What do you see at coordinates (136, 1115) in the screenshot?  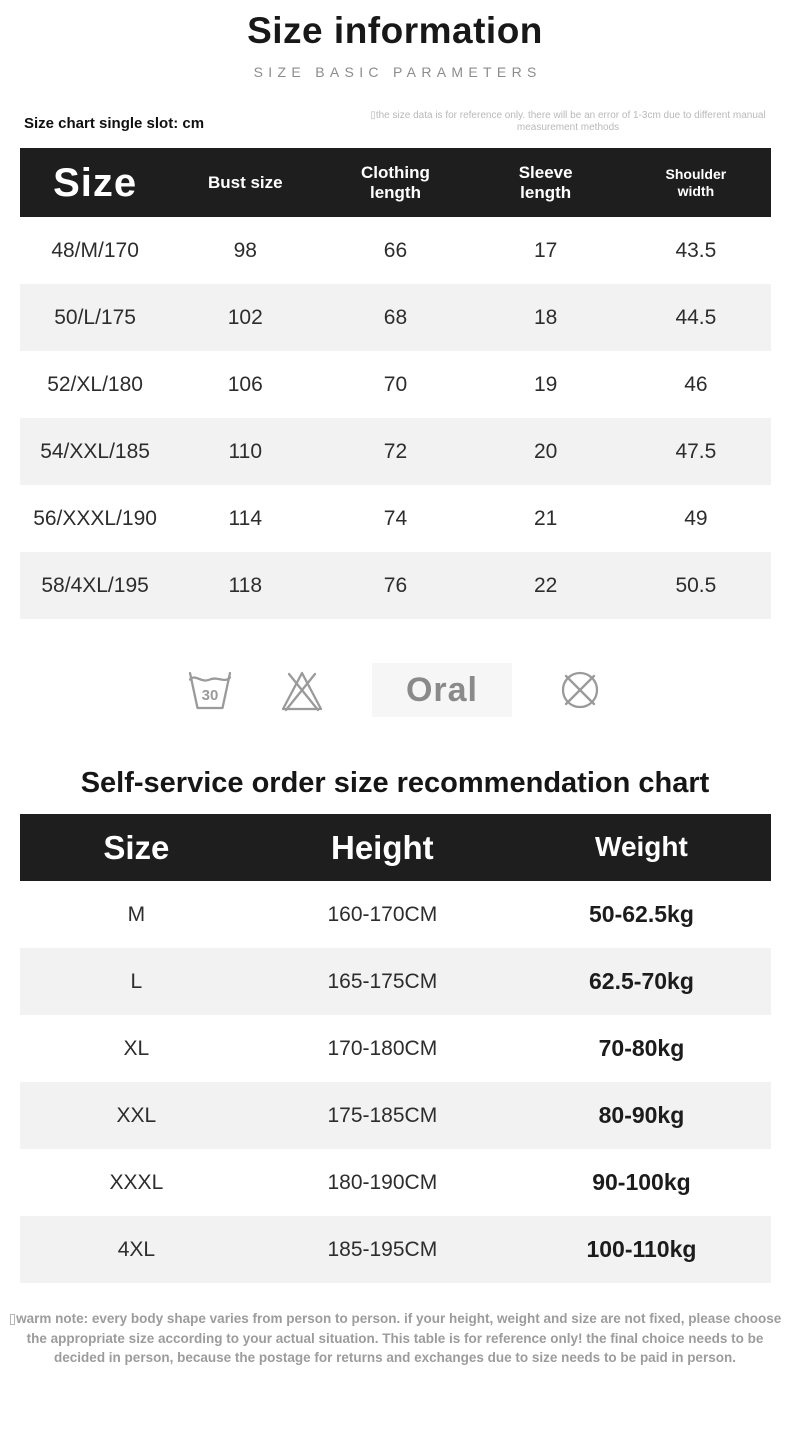 I see `table-cell: XXL` at bounding box center [136, 1115].